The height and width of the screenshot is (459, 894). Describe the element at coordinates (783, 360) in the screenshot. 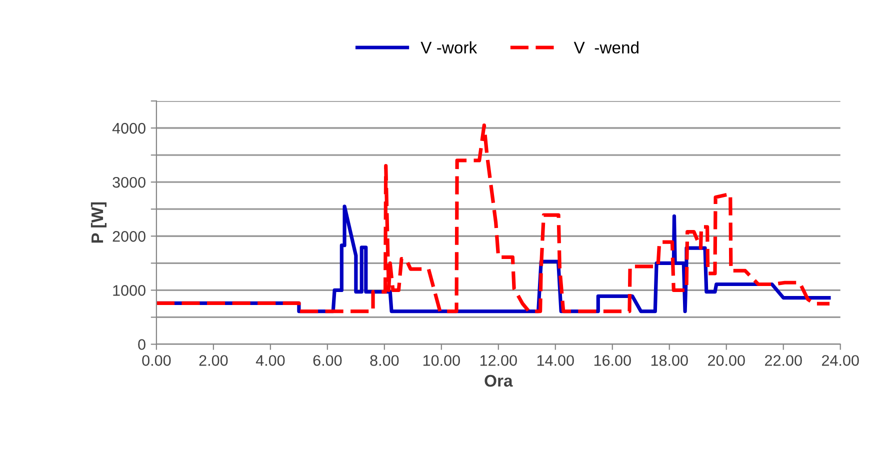

I see `x-tick-label: 22.00` at that location.